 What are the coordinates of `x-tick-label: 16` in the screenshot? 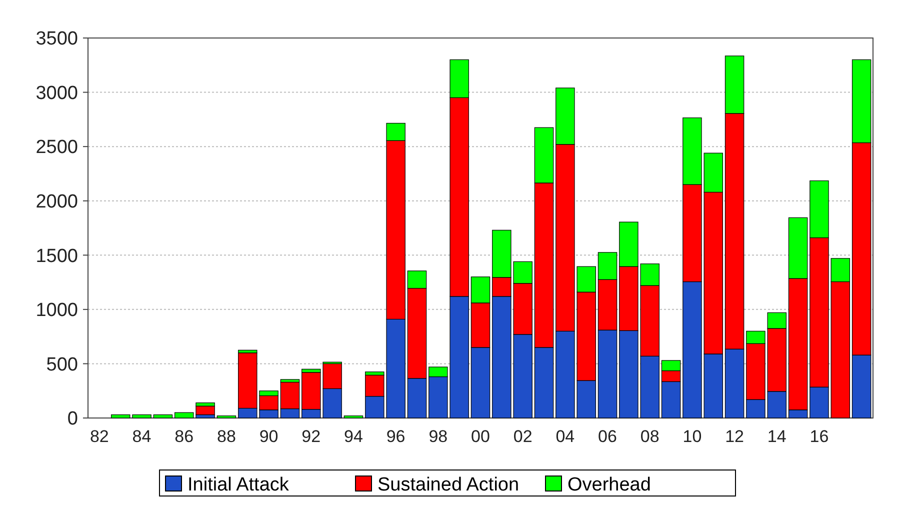 It's located at (819, 436).